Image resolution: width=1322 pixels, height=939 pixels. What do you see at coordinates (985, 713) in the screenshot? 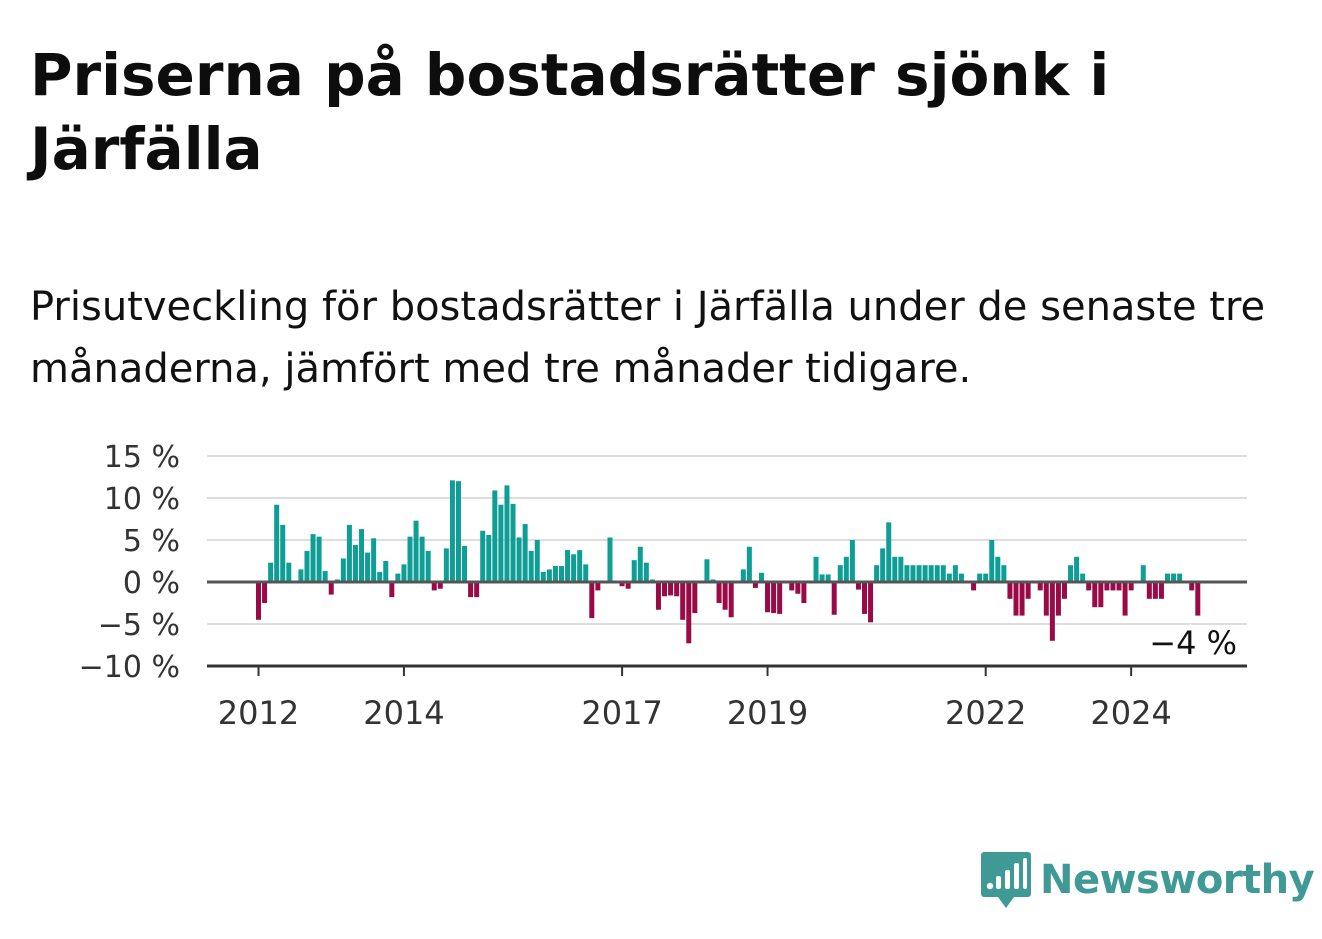
I see `x-tick-label: 2022` at bounding box center [985, 713].